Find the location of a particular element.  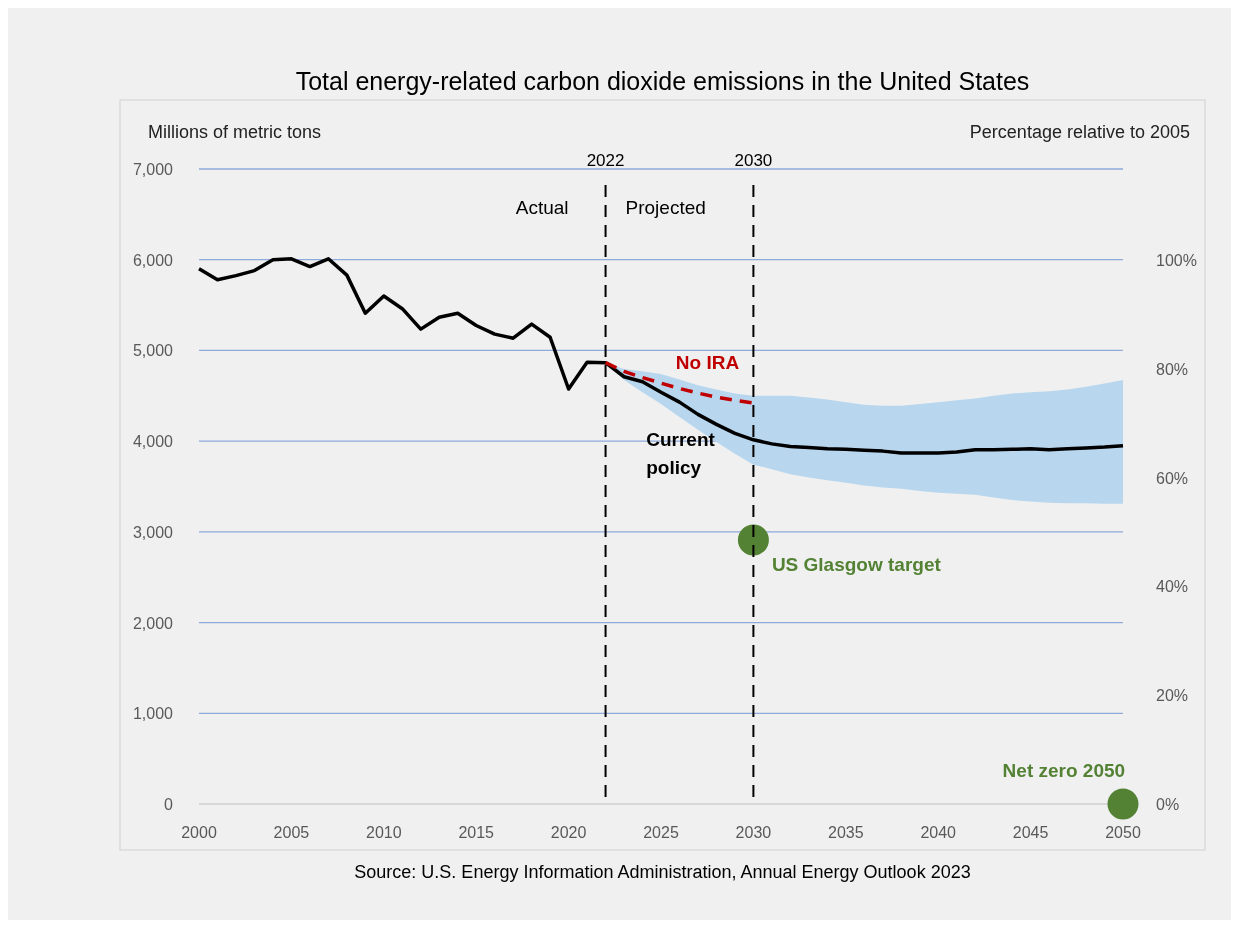

x-tick-label: 2045 is located at coordinates (1030, 832).